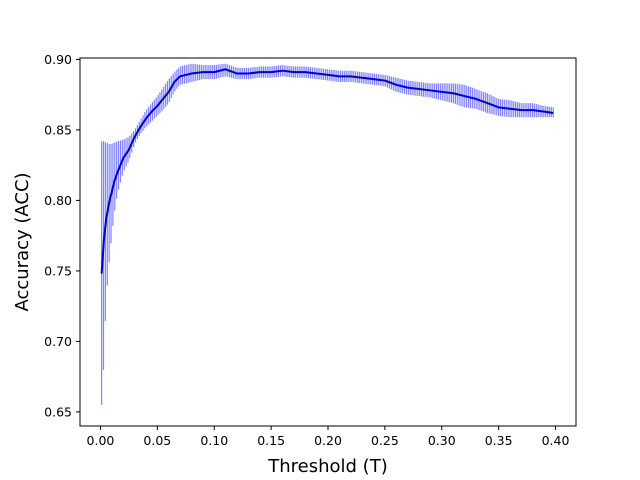 This screenshot has height=480, width=640. What do you see at coordinates (157, 440) in the screenshot?
I see `x-tick-label: 0.05` at bounding box center [157, 440].